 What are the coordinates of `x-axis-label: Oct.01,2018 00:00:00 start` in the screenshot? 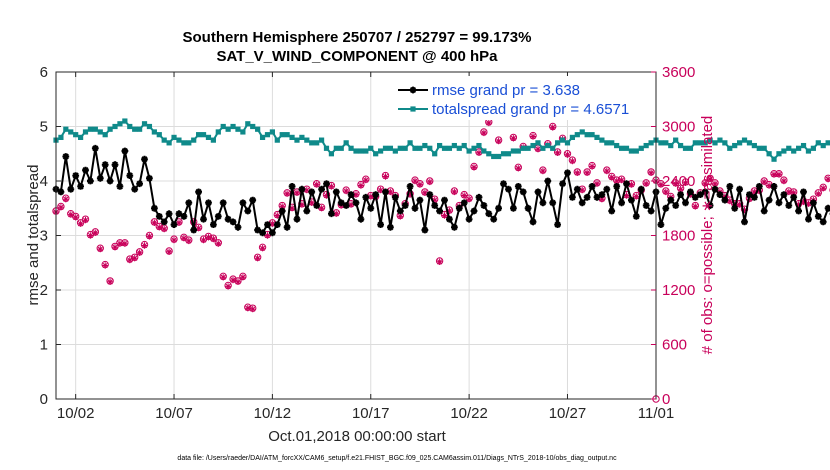 It's located at (357, 436).